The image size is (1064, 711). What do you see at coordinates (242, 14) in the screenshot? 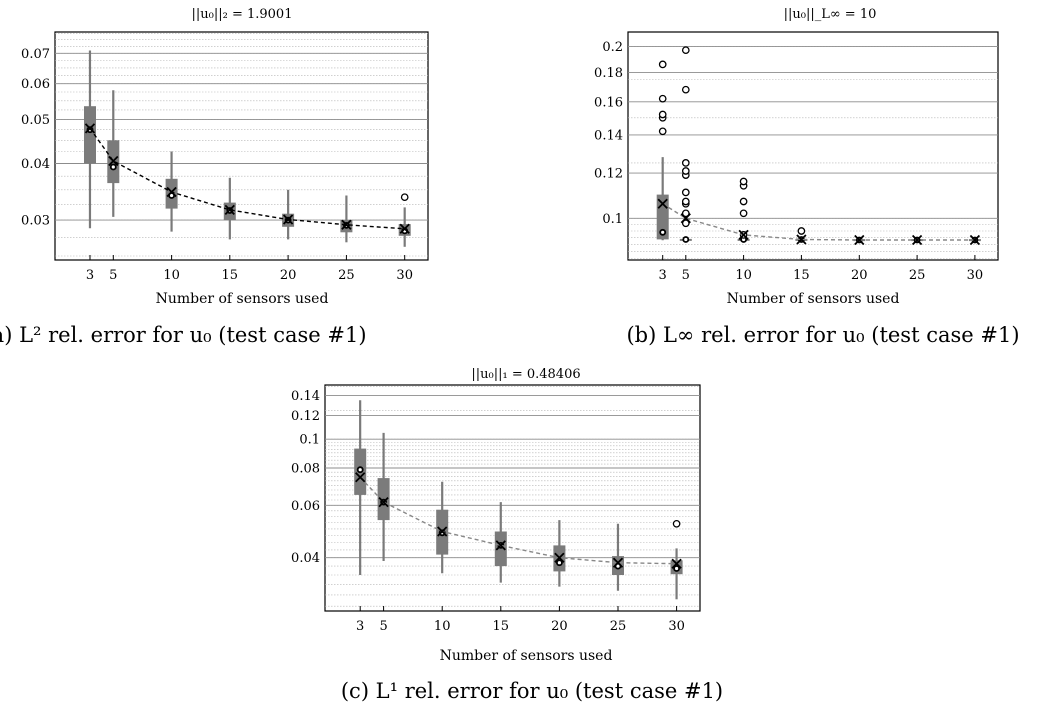
I see `panel-a-title: ||u₀||₂ = 1.9001` at bounding box center [242, 14].